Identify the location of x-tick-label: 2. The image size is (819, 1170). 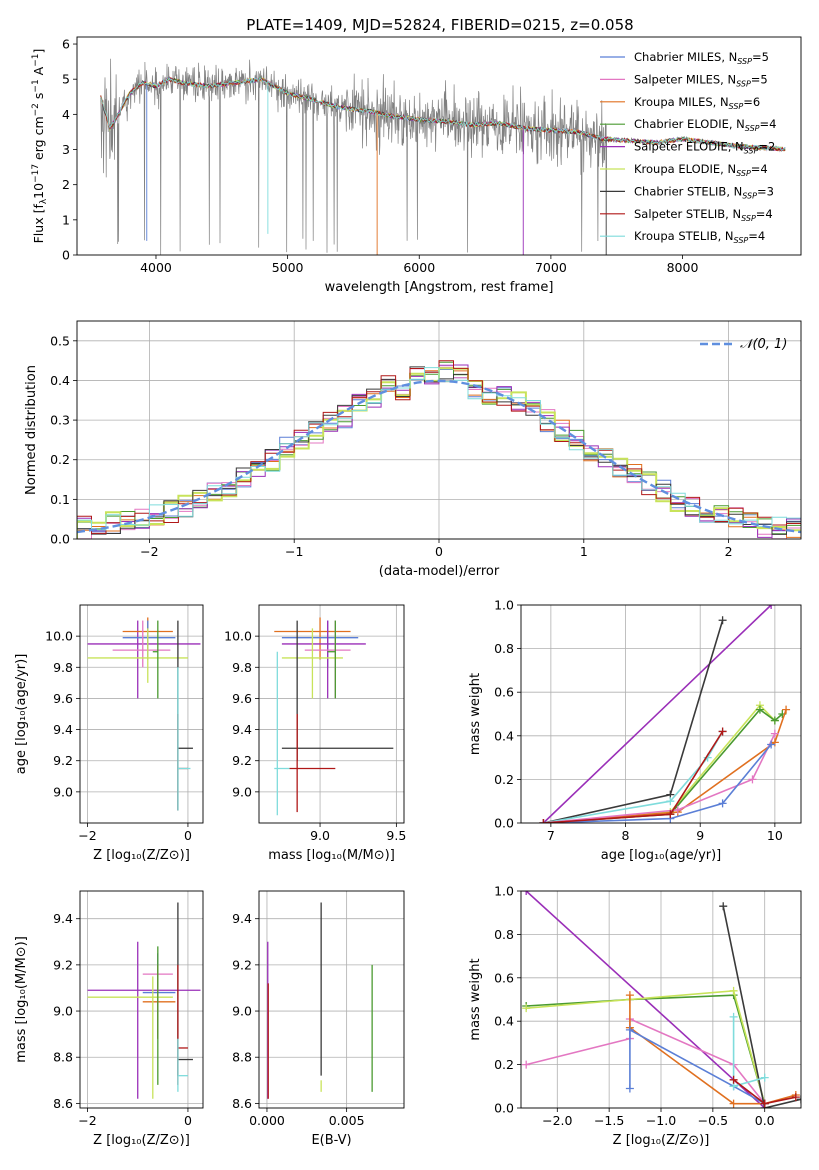
(729, 551).